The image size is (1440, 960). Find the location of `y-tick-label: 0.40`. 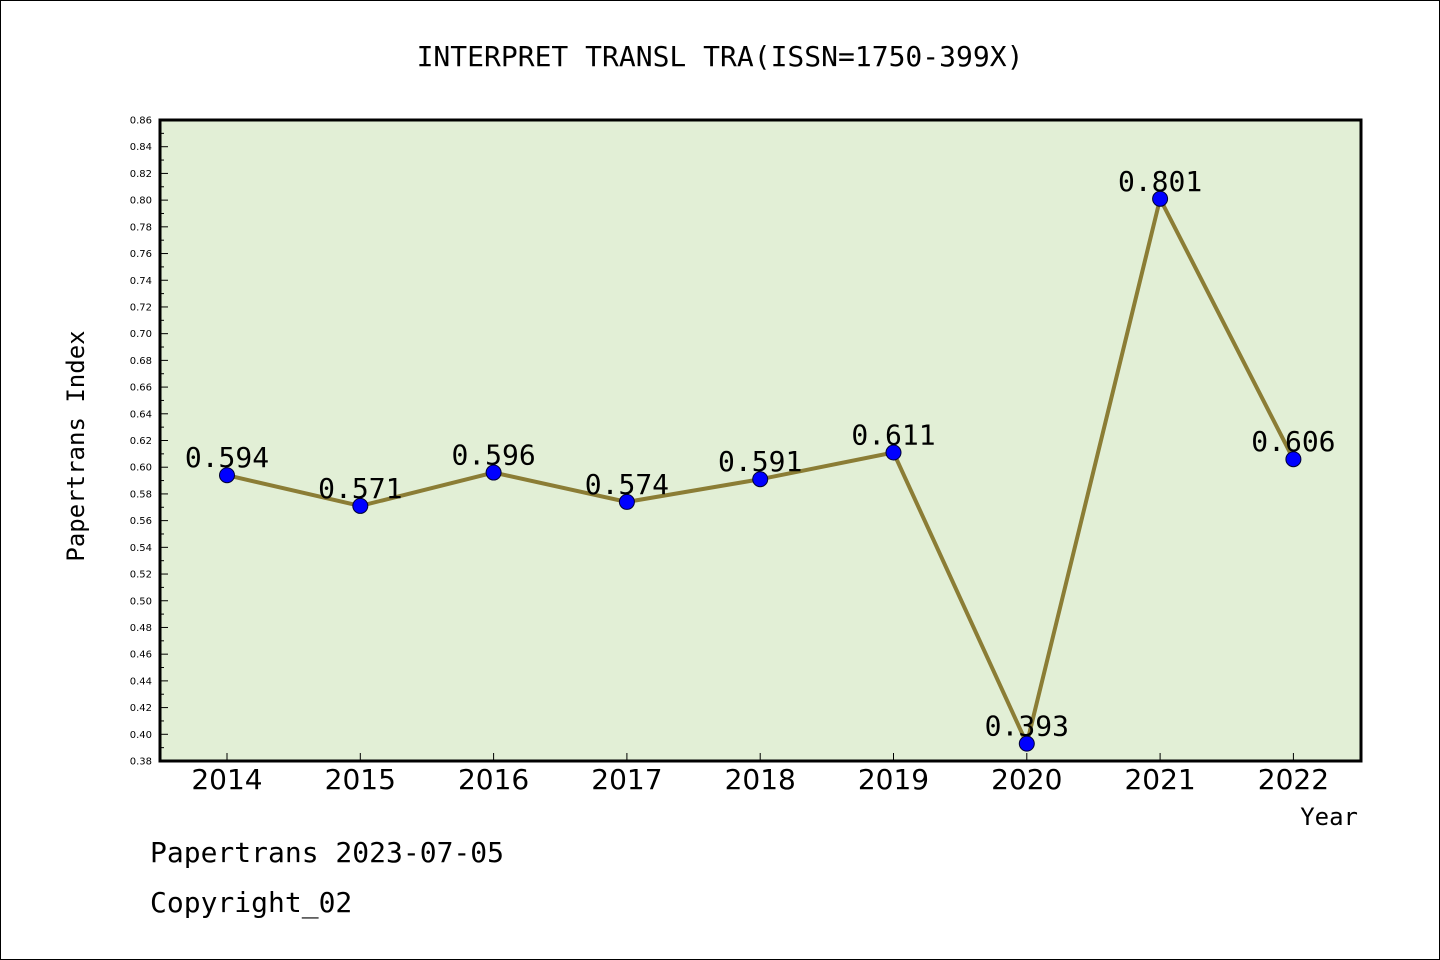

y-tick-label: 0.40 is located at coordinates (141, 735).